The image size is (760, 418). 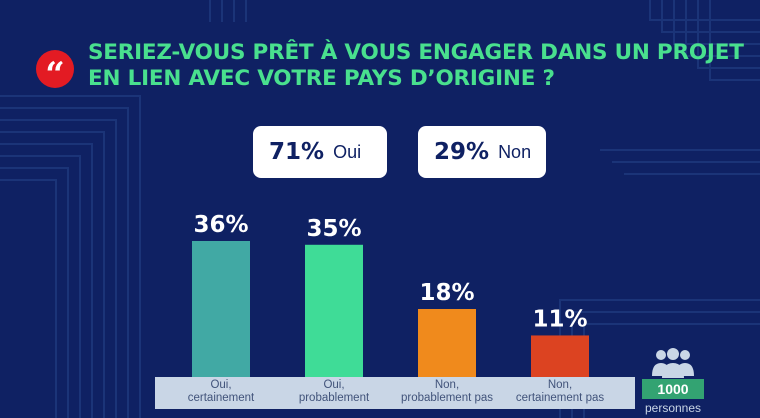 I want to click on summary-oui-percent: 71%, so click(x=297, y=152).